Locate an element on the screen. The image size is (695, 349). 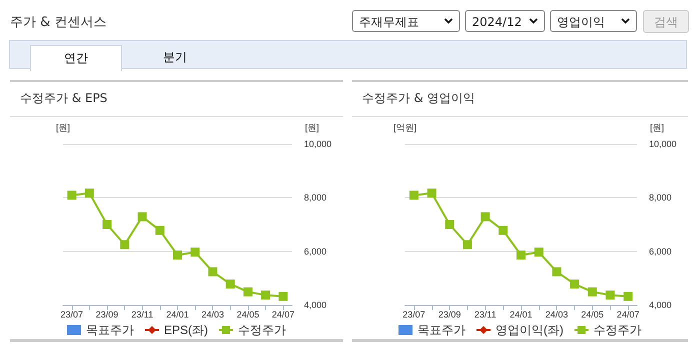
text: 연간 is located at coordinates (76, 58).